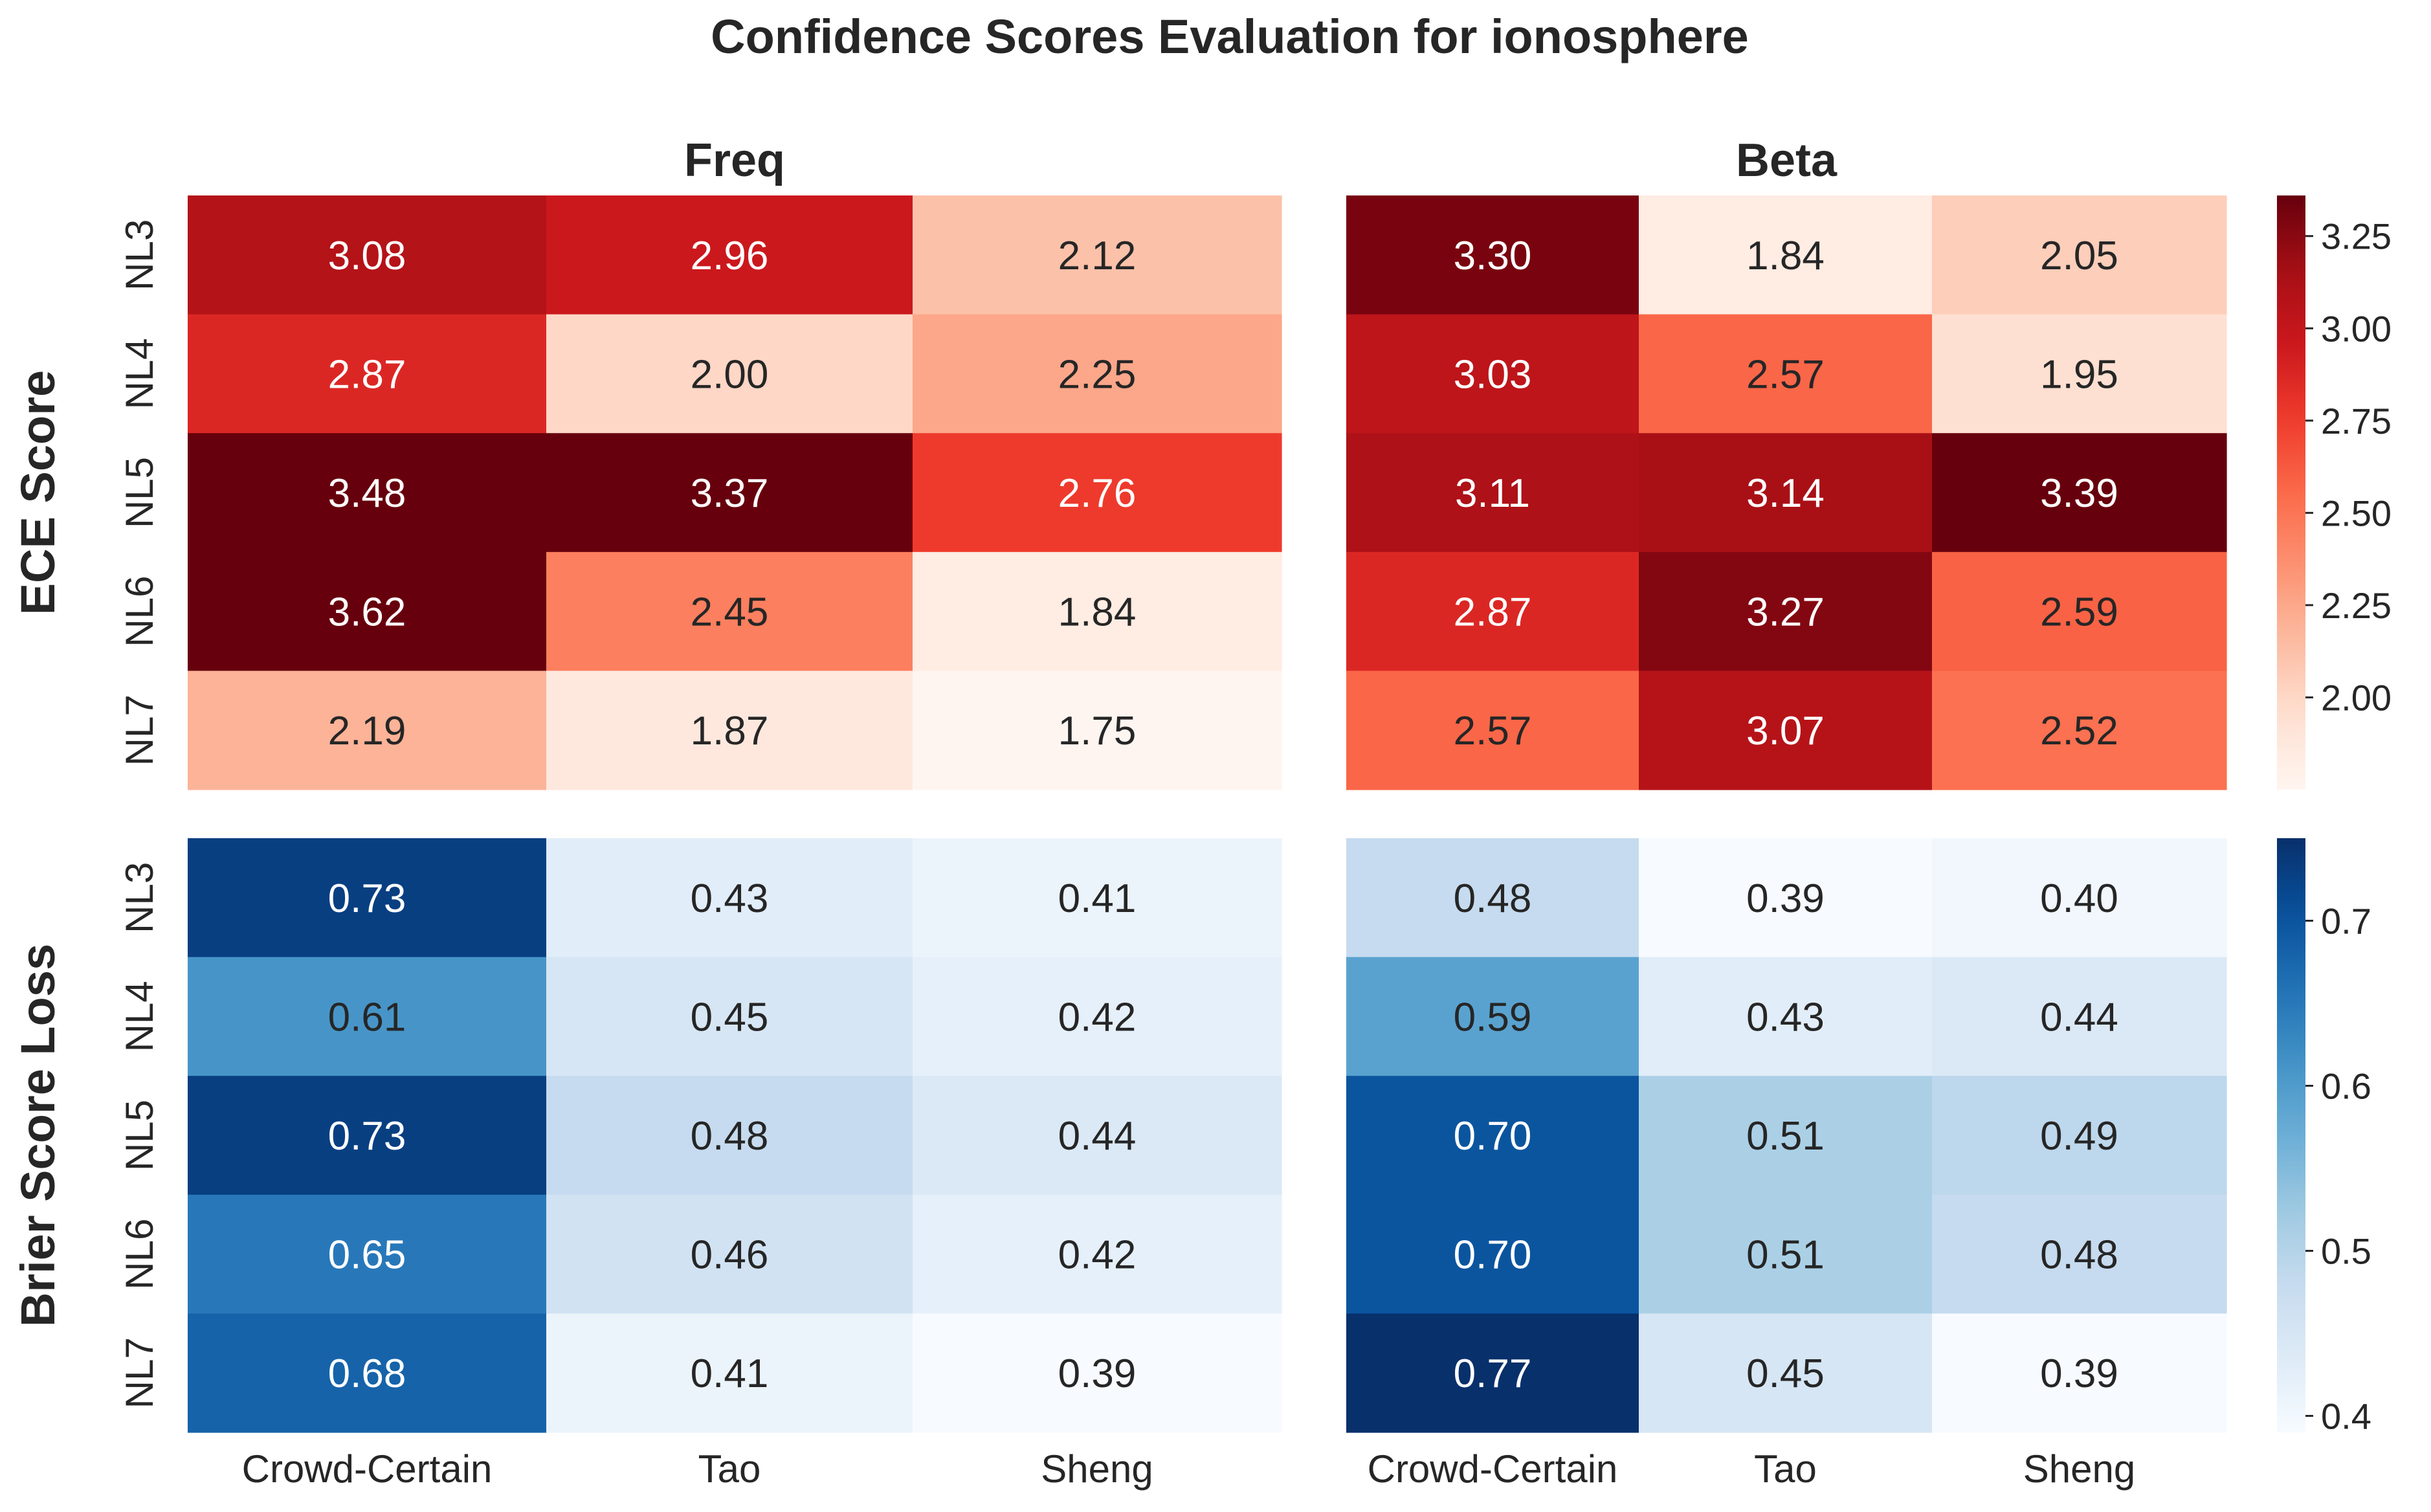 The width and height of the screenshot is (2431, 1512). What do you see at coordinates (1786, 160) in the screenshot?
I see `panel-title-beta: Beta` at bounding box center [1786, 160].